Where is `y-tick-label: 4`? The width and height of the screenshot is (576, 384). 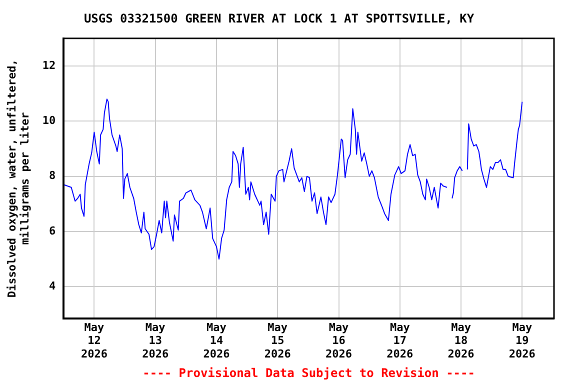
y-tick-label: 4 is located at coordinates (52, 286).